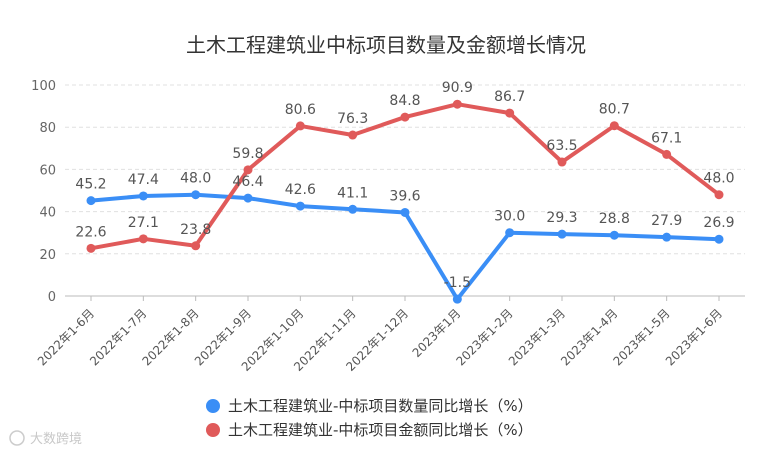  Describe the element at coordinates (666, 138) in the screenshot. I see `data-label: 67.1` at that location.